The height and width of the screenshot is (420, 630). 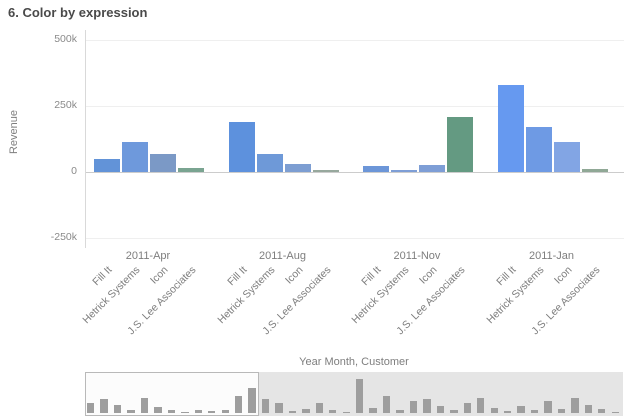 I want to click on month-label: 2011-Jan, so click(x=551, y=256).